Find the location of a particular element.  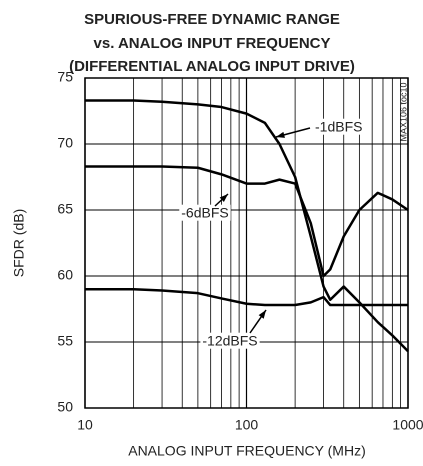

x-tick-label: 1000 is located at coordinates (407, 425).